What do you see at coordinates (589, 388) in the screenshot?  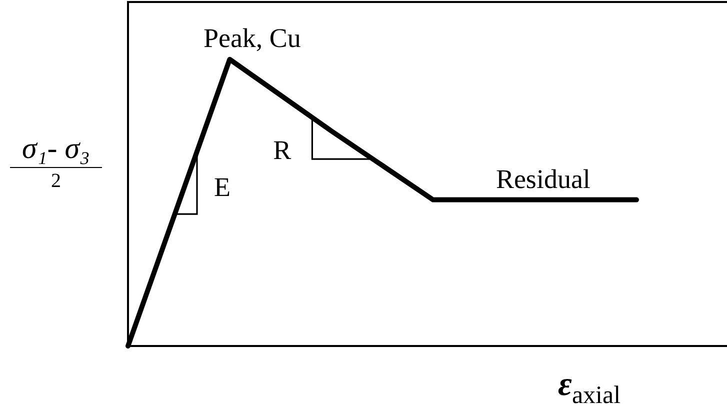 I see `x-axis-title: ε$_{axial}$` at bounding box center [589, 388].